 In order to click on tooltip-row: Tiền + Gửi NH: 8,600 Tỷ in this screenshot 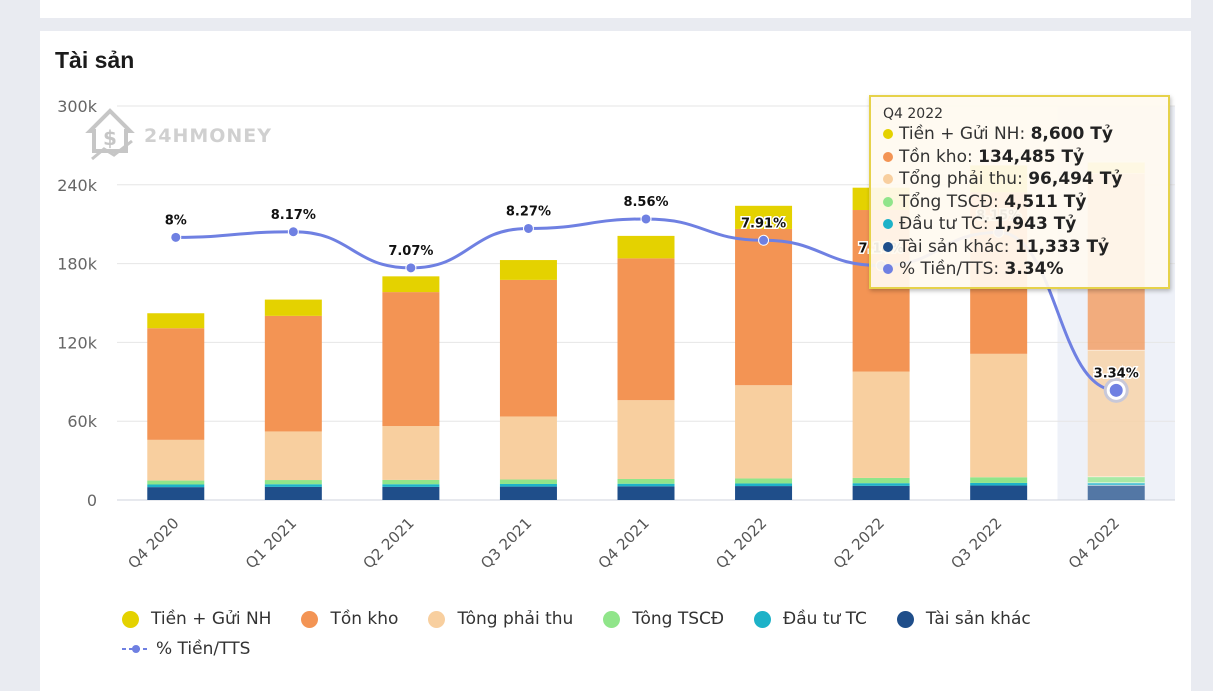, I will do `click(1020, 134)`.